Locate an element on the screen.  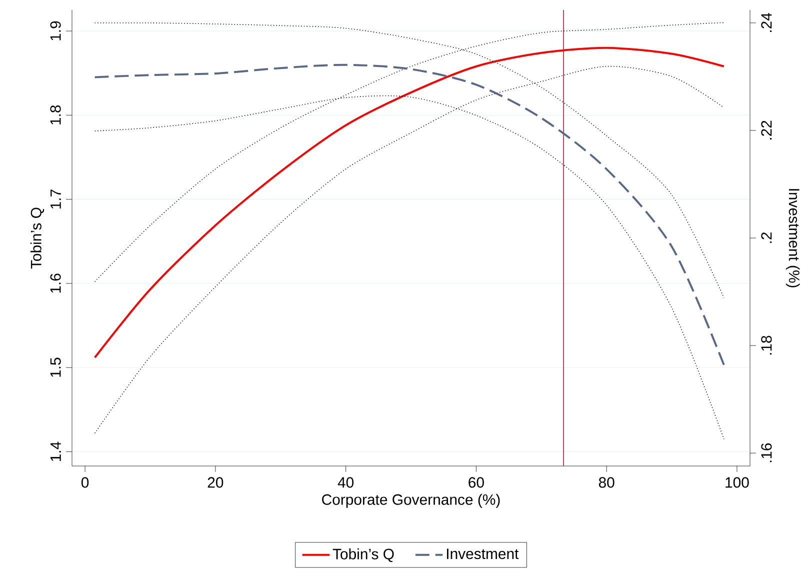
y2-tick-label: .16 is located at coordinates (766, 452).